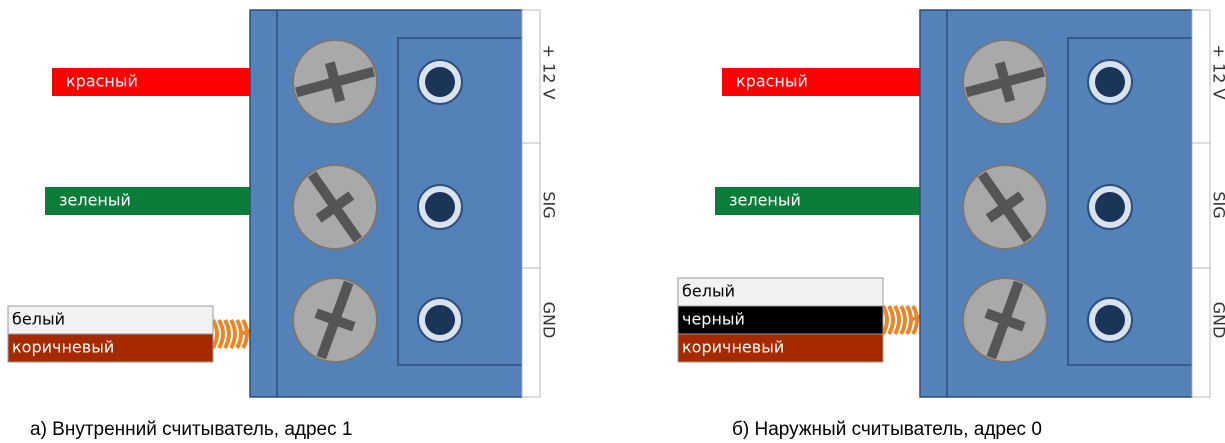 This screenshot has height=443, width=1225. What do you see at coordinates (713, 319) in the screenshot?
I see `wire-label: черный` at bounding box center [713, 319].